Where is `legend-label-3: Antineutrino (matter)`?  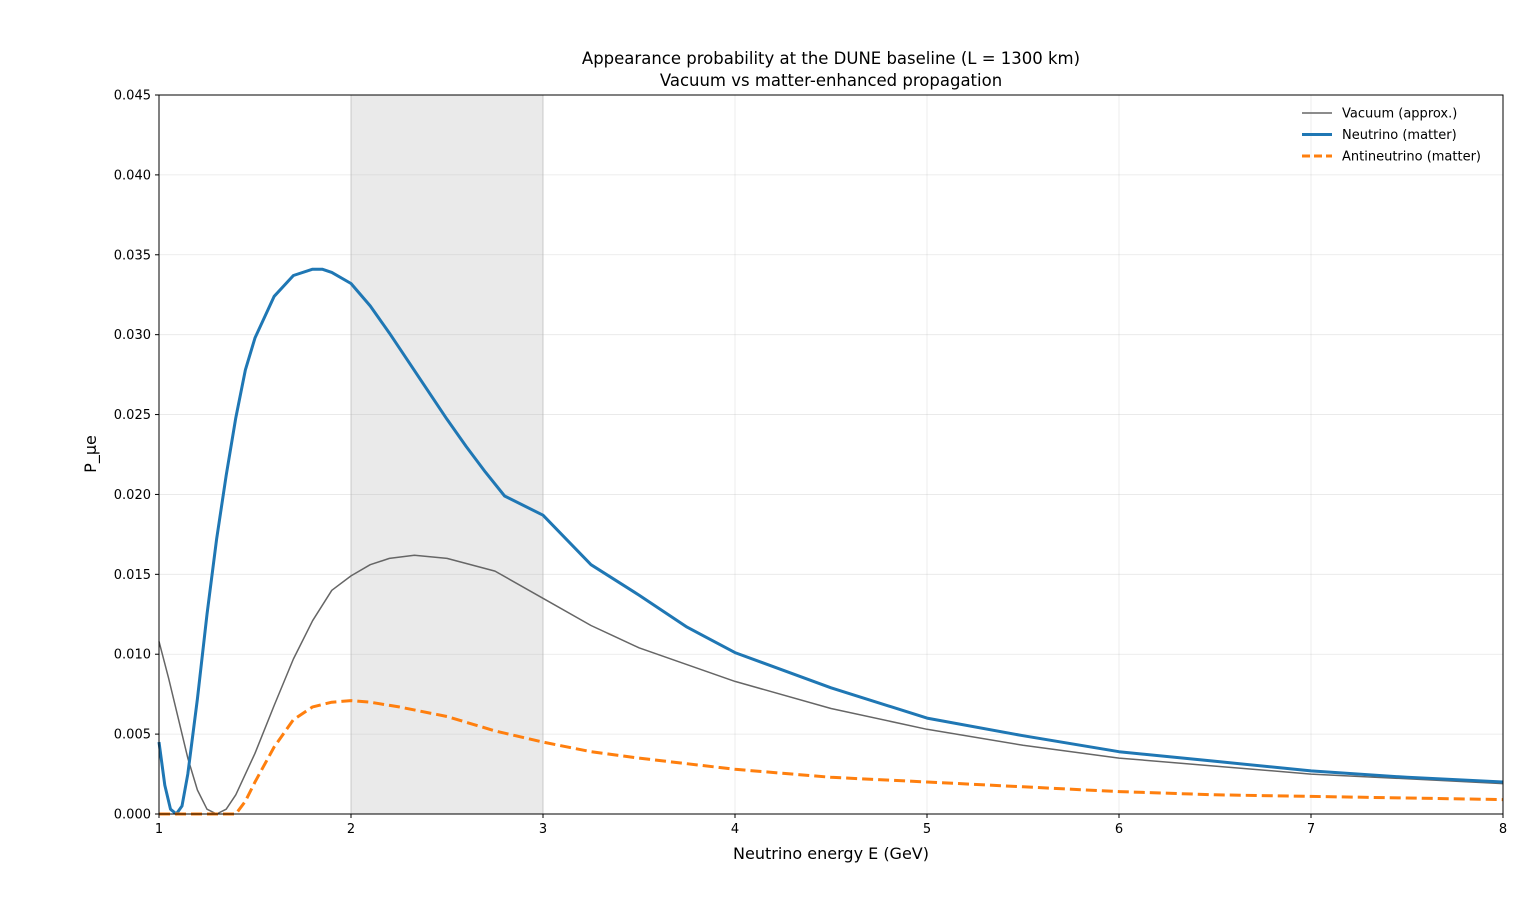 legend-label-3: Antineutrino (matter) is located at coordinates (1411, 157).